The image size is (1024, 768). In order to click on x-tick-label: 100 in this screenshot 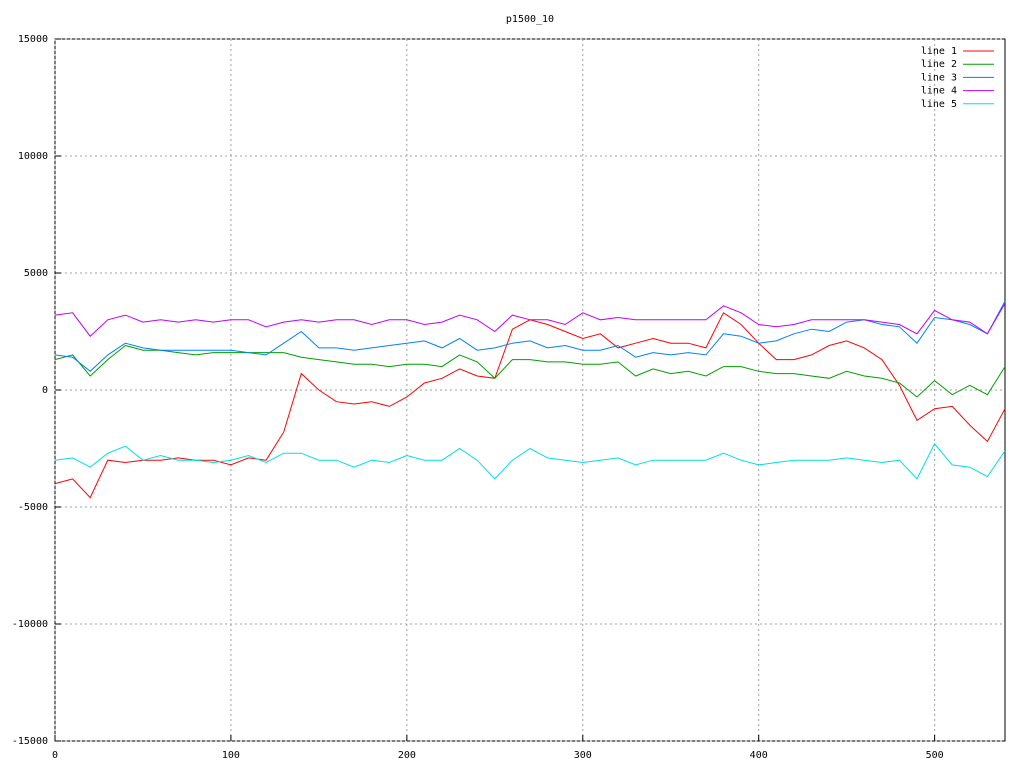, I will do `click(231, 755)`.